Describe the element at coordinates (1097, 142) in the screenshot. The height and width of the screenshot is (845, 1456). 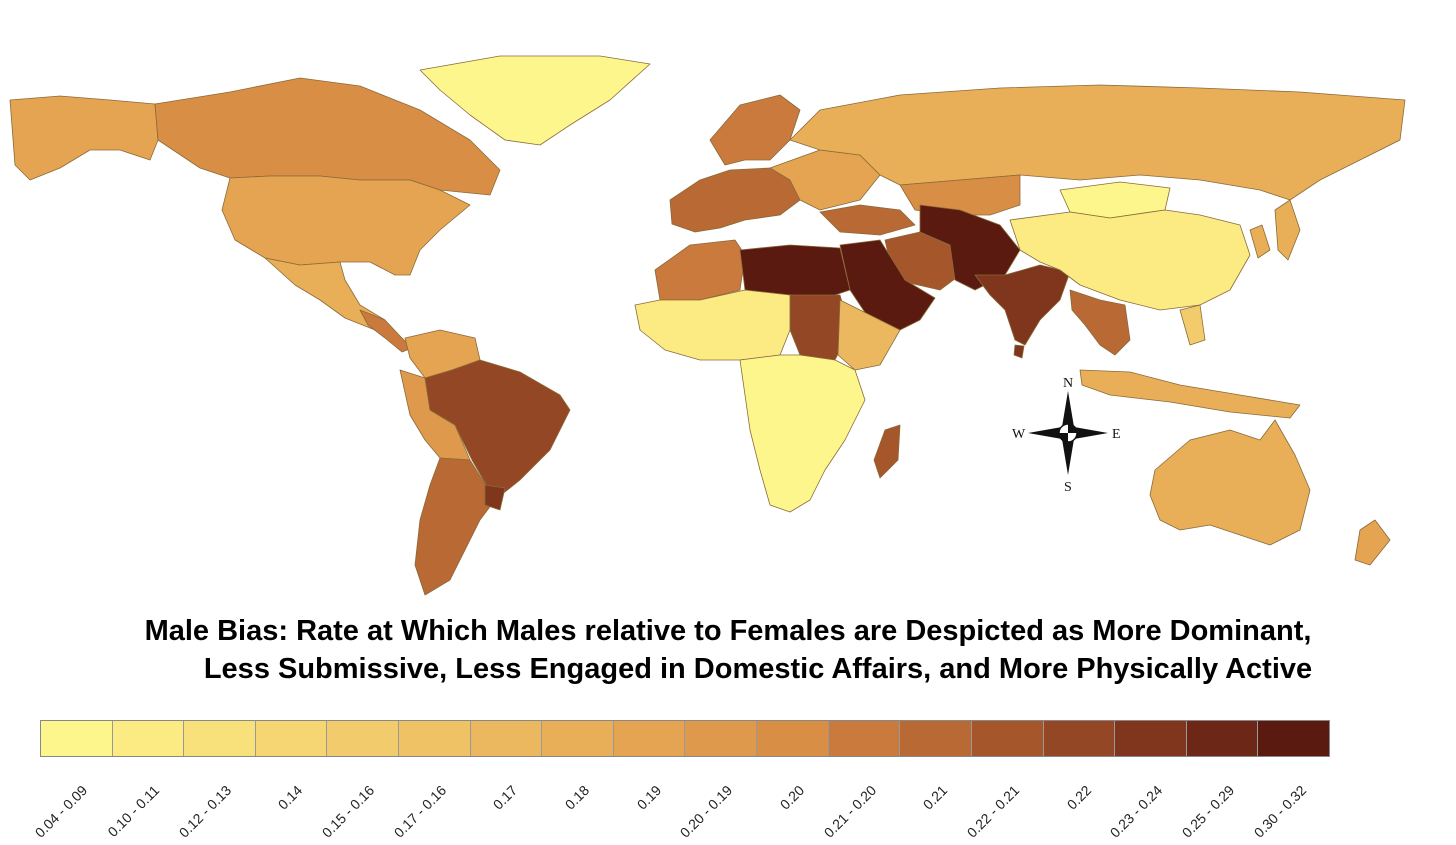
I see `region-russia` at that location.